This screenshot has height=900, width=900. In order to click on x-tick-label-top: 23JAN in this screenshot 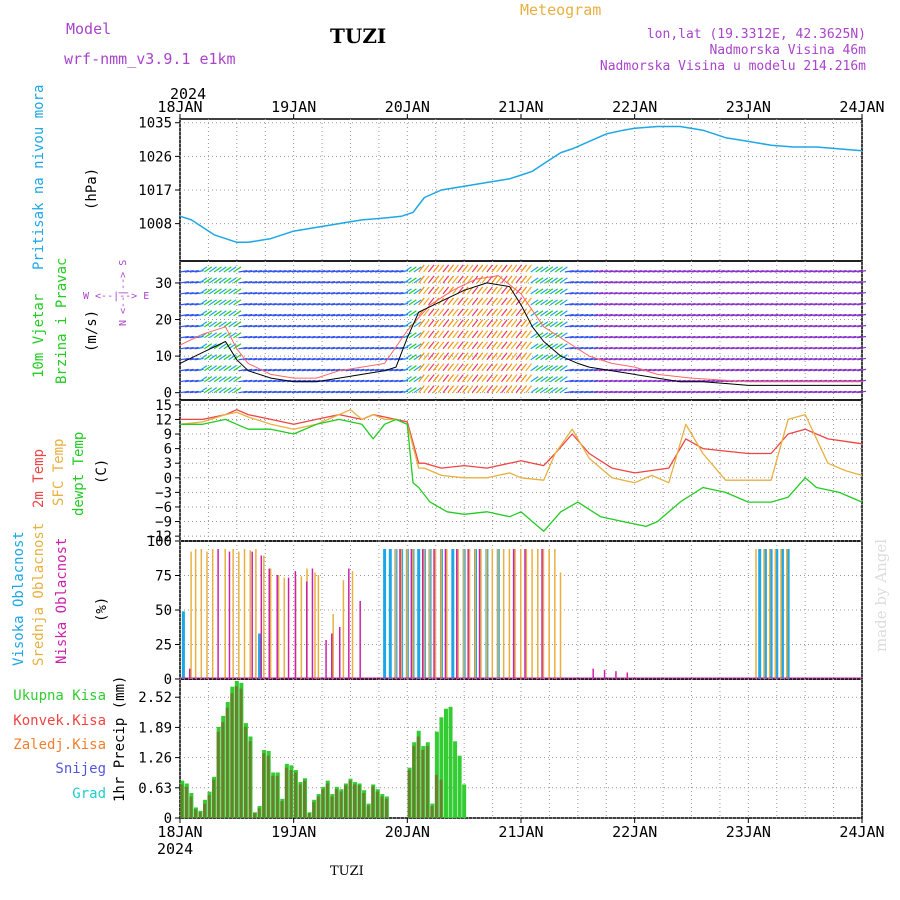, I will do `click(748, 107)`.